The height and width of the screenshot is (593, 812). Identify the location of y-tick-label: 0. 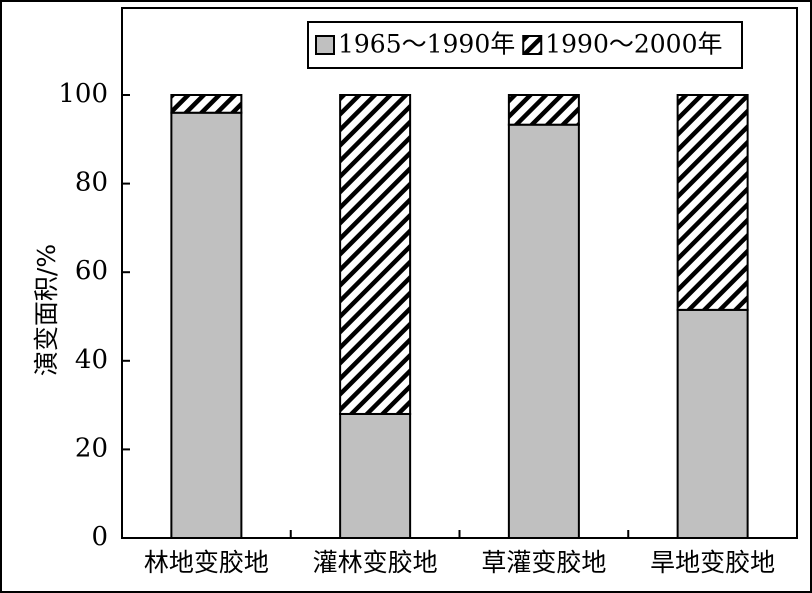
(99, 537).